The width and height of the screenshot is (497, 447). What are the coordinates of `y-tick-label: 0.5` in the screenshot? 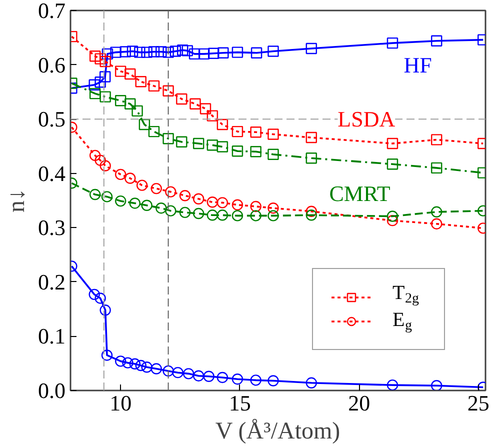 It's located at (52, 119).